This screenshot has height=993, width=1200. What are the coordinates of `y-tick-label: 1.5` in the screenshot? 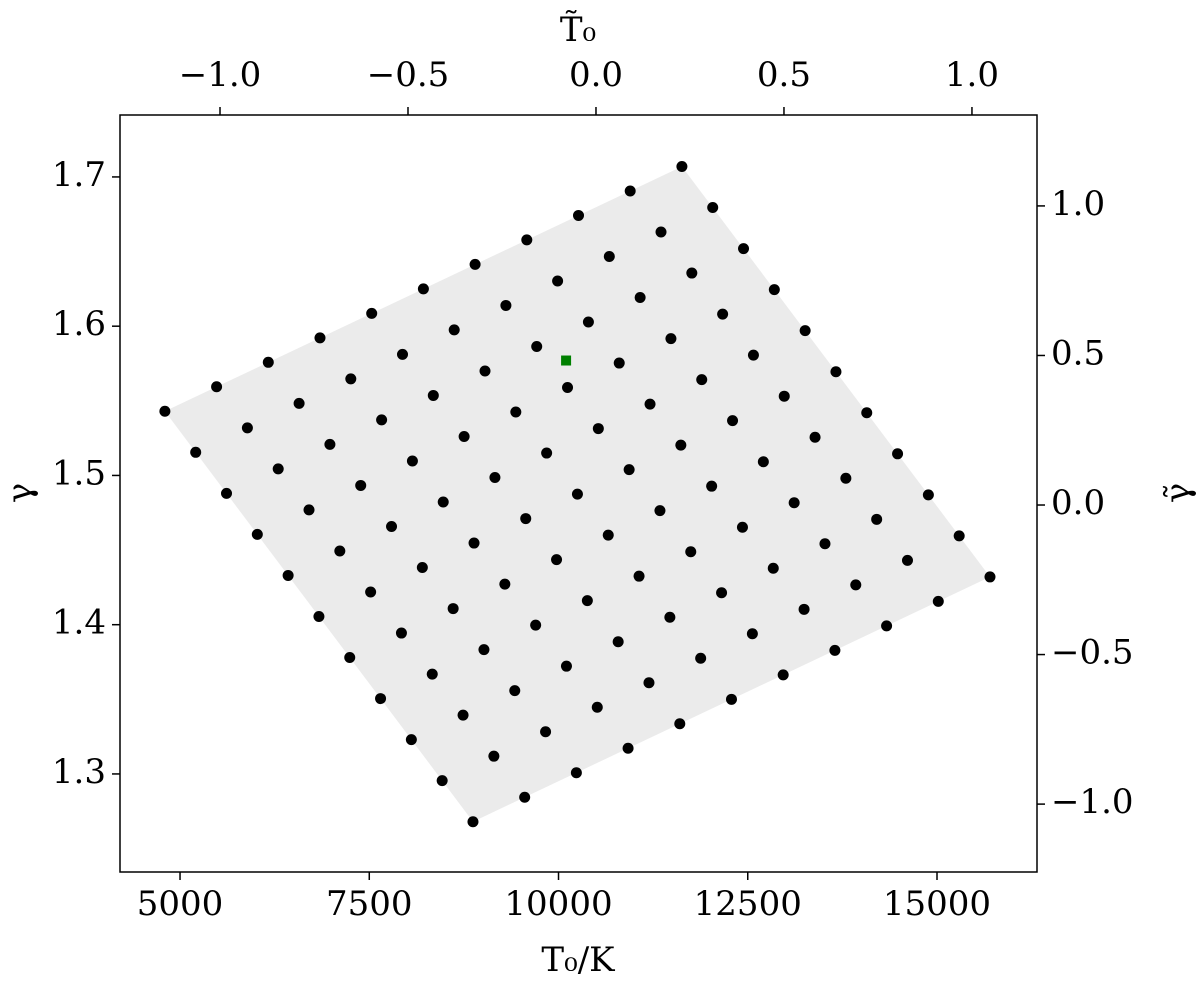 It's located at (79, 473).